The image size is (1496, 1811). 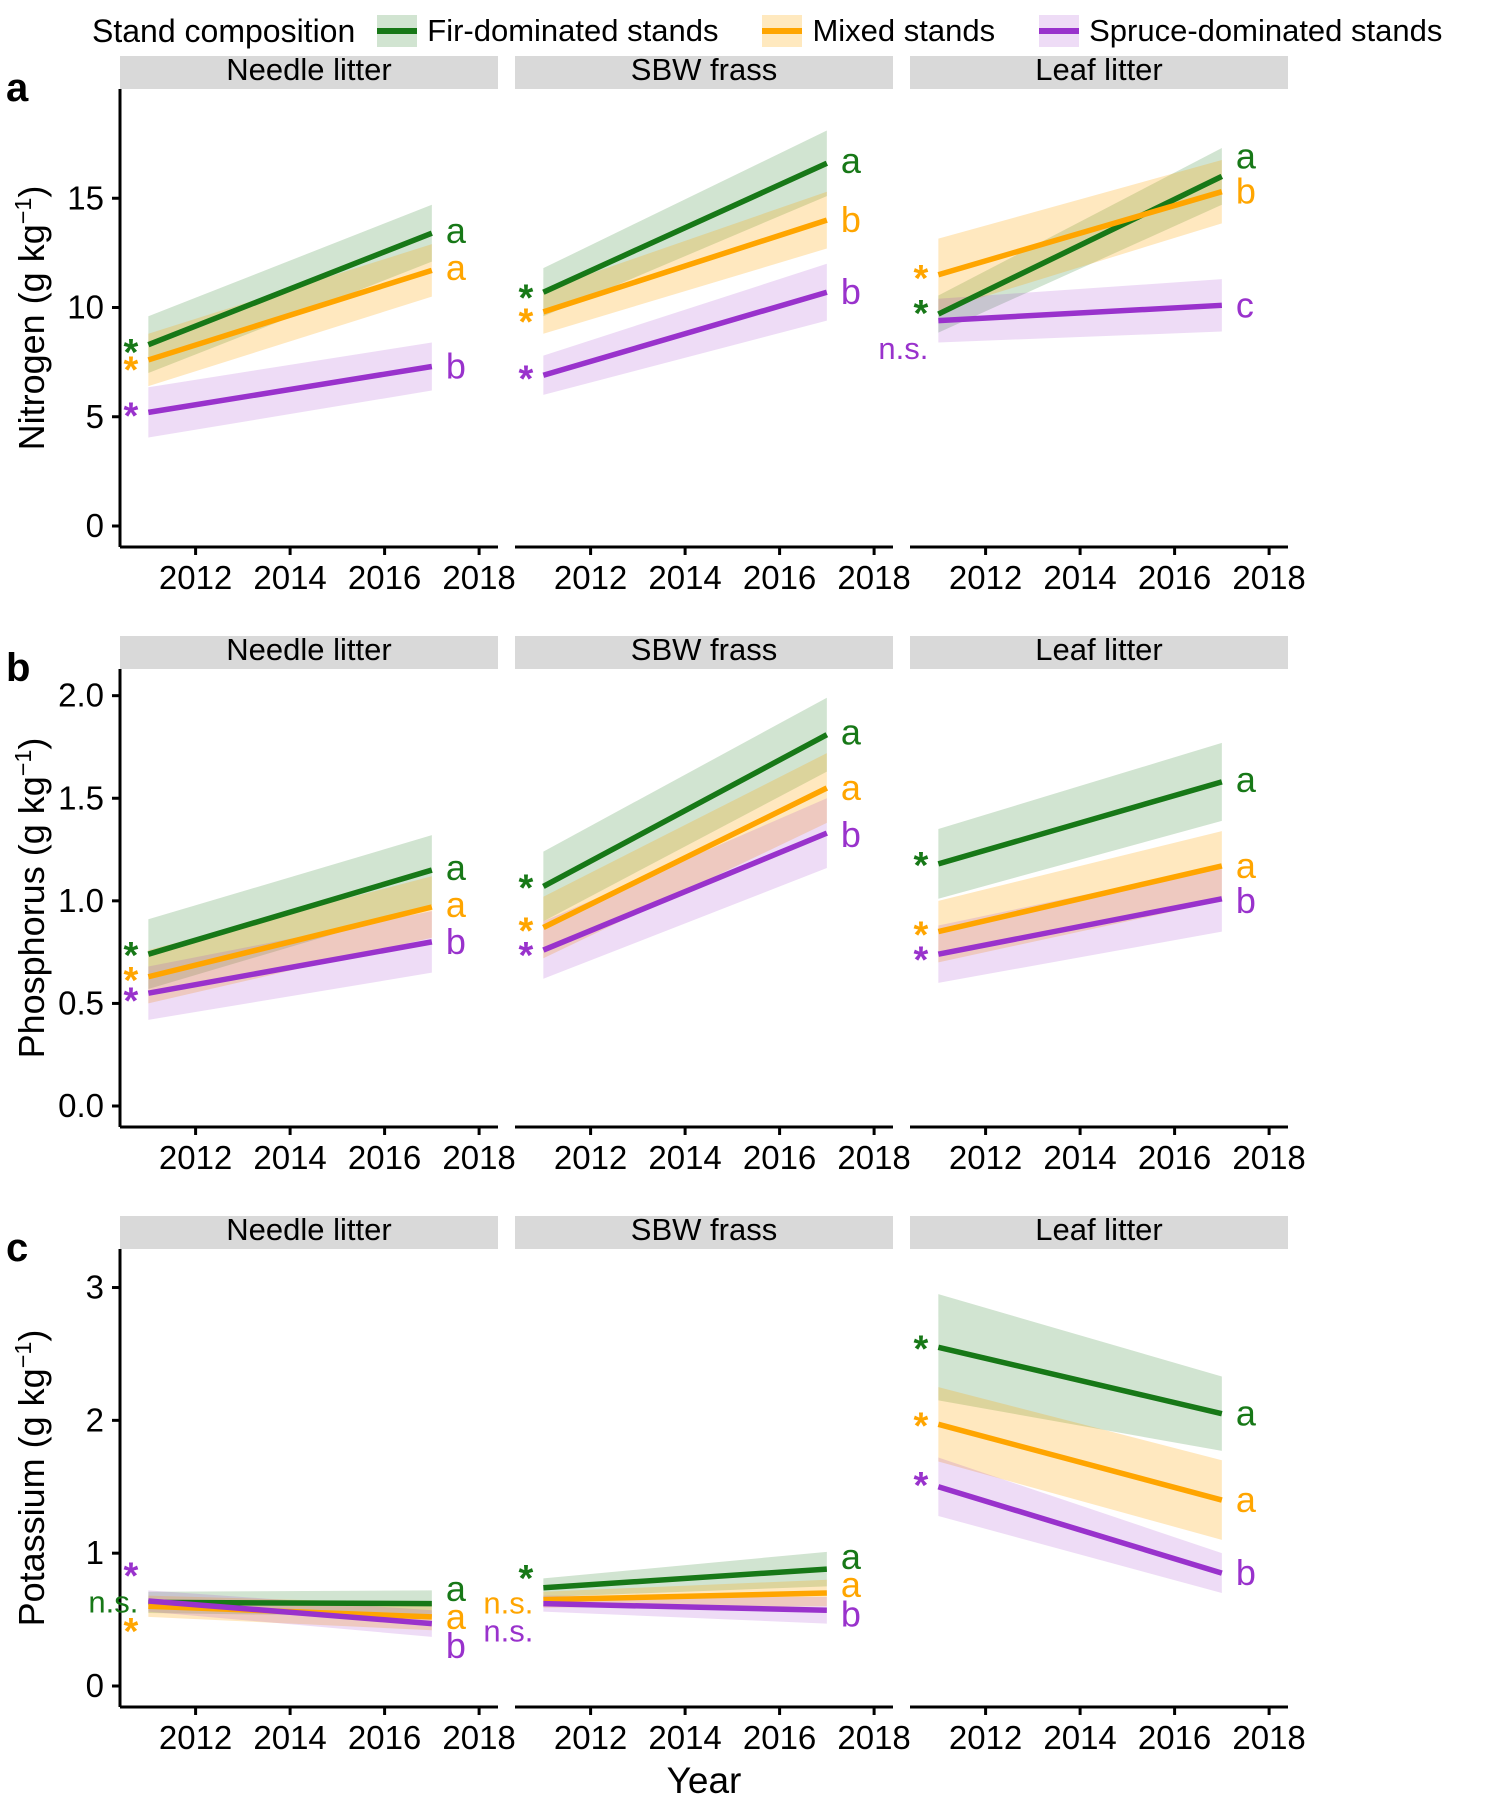 What do you see at coordinates (95, 525) in the screenshot?
I see `y-tick-label: 0` at bounding box center [95, 525].